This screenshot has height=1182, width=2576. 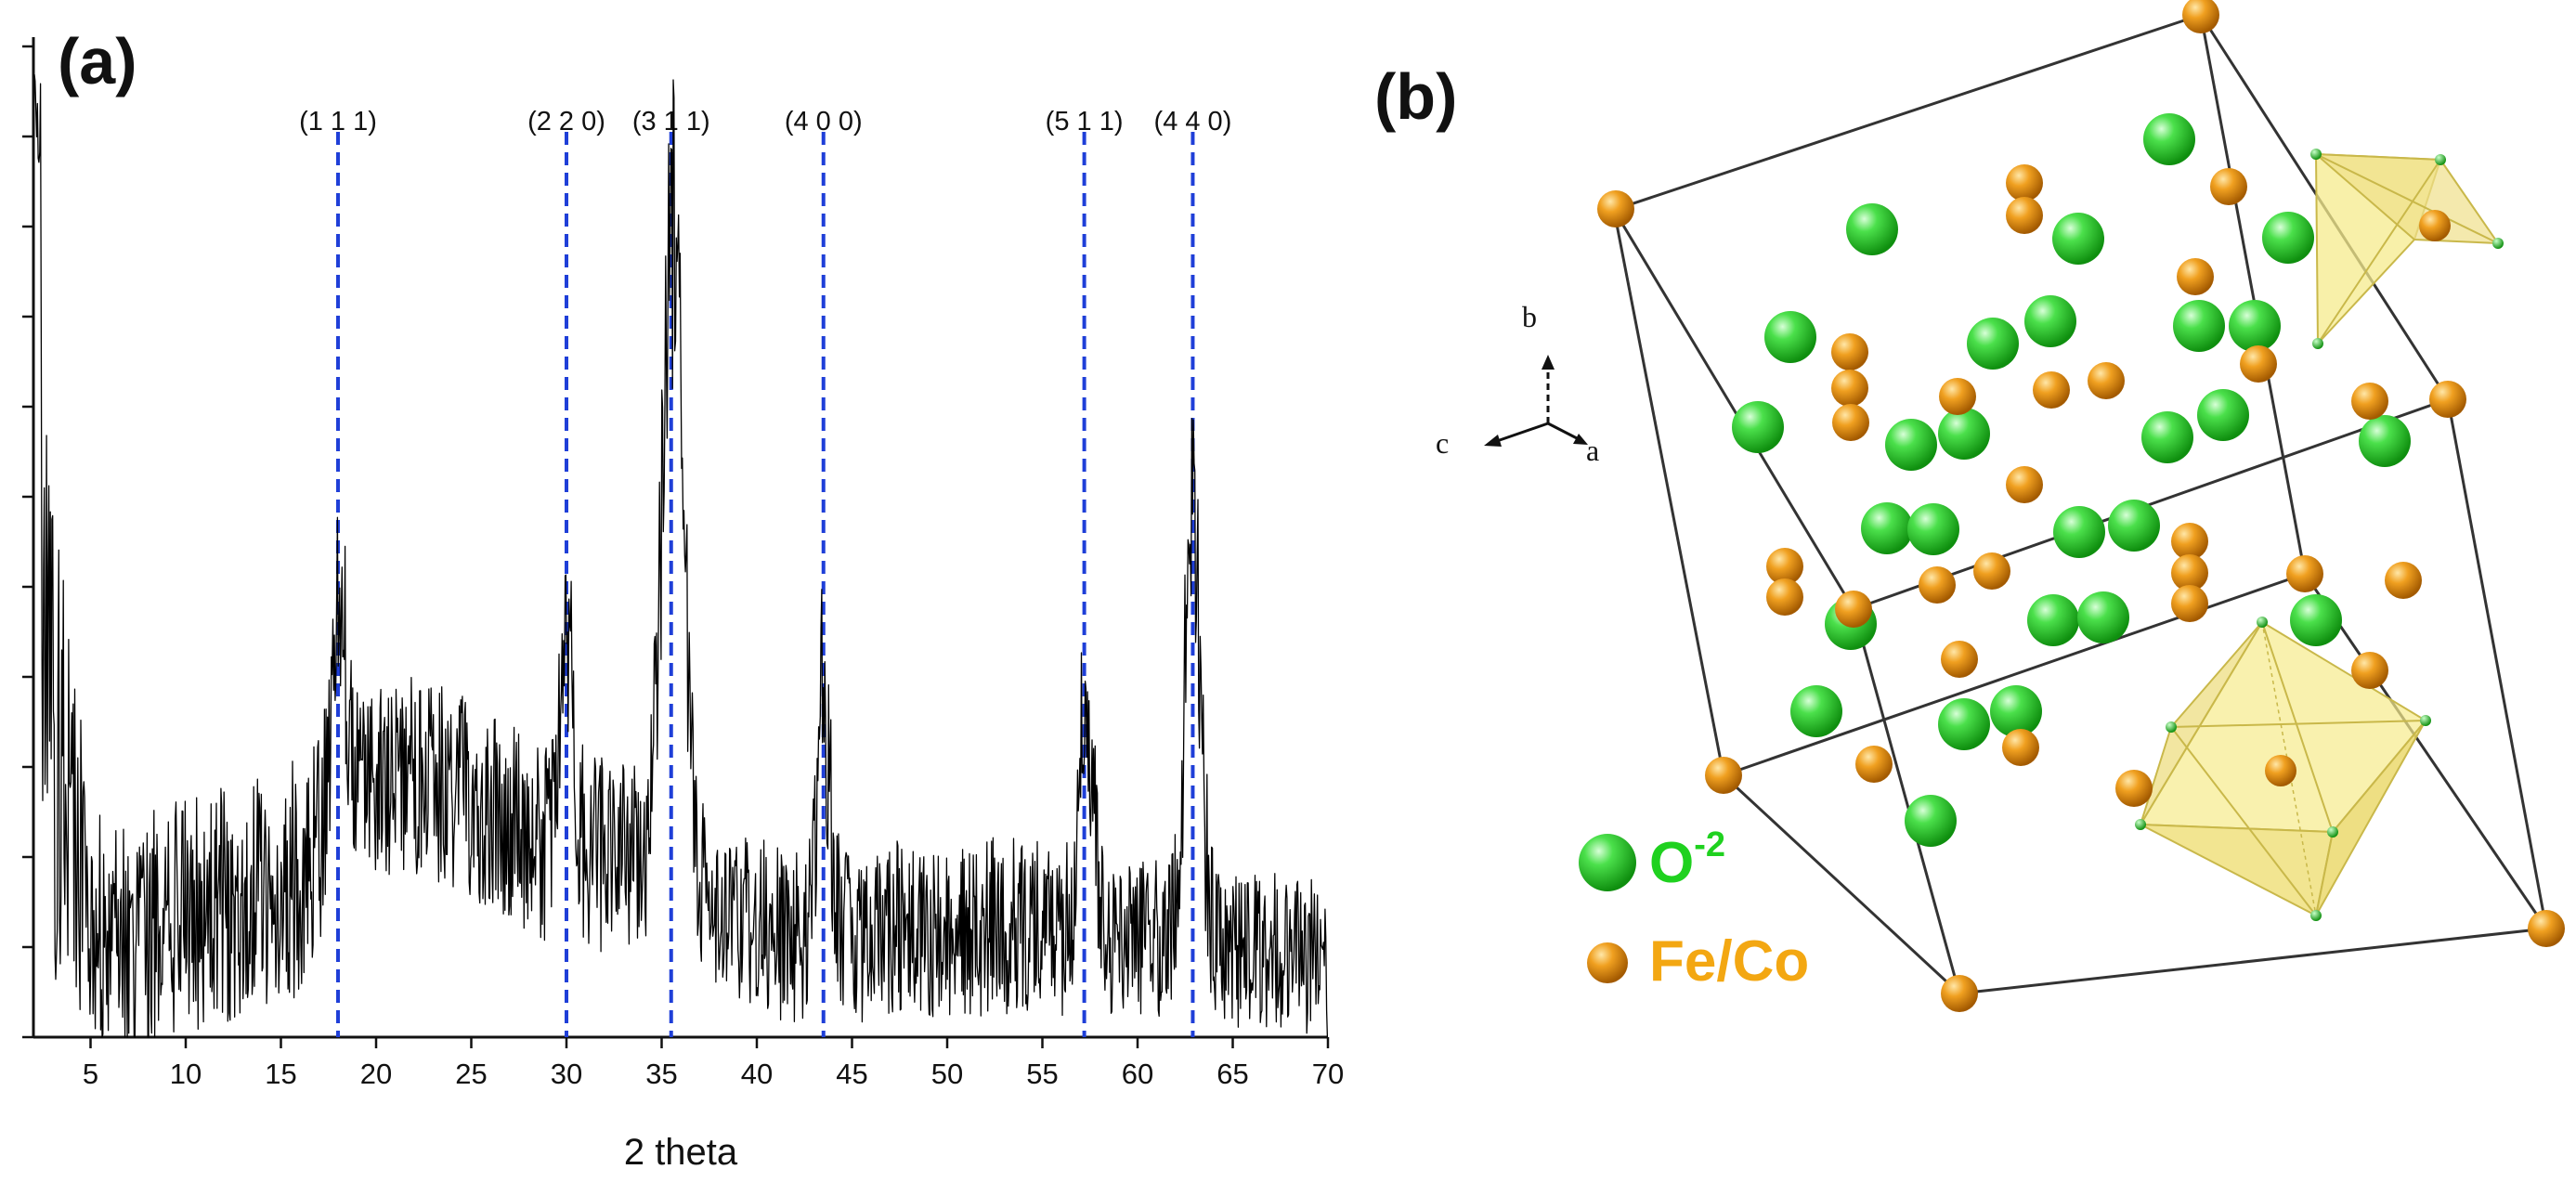 What do you see at coordinates (1548, 362) in the screenshot?
I see `b-axis-head` at bounding box center [1548, 362].